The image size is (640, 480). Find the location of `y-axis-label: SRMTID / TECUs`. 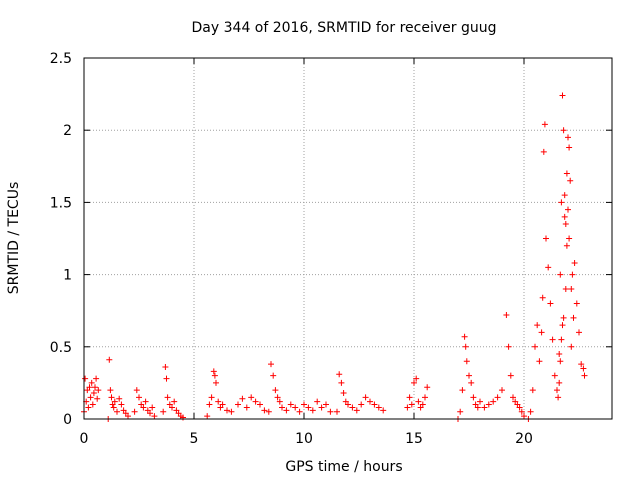

y-axis-label: SRMTID / TECUs is located at coordinates (14, 238).